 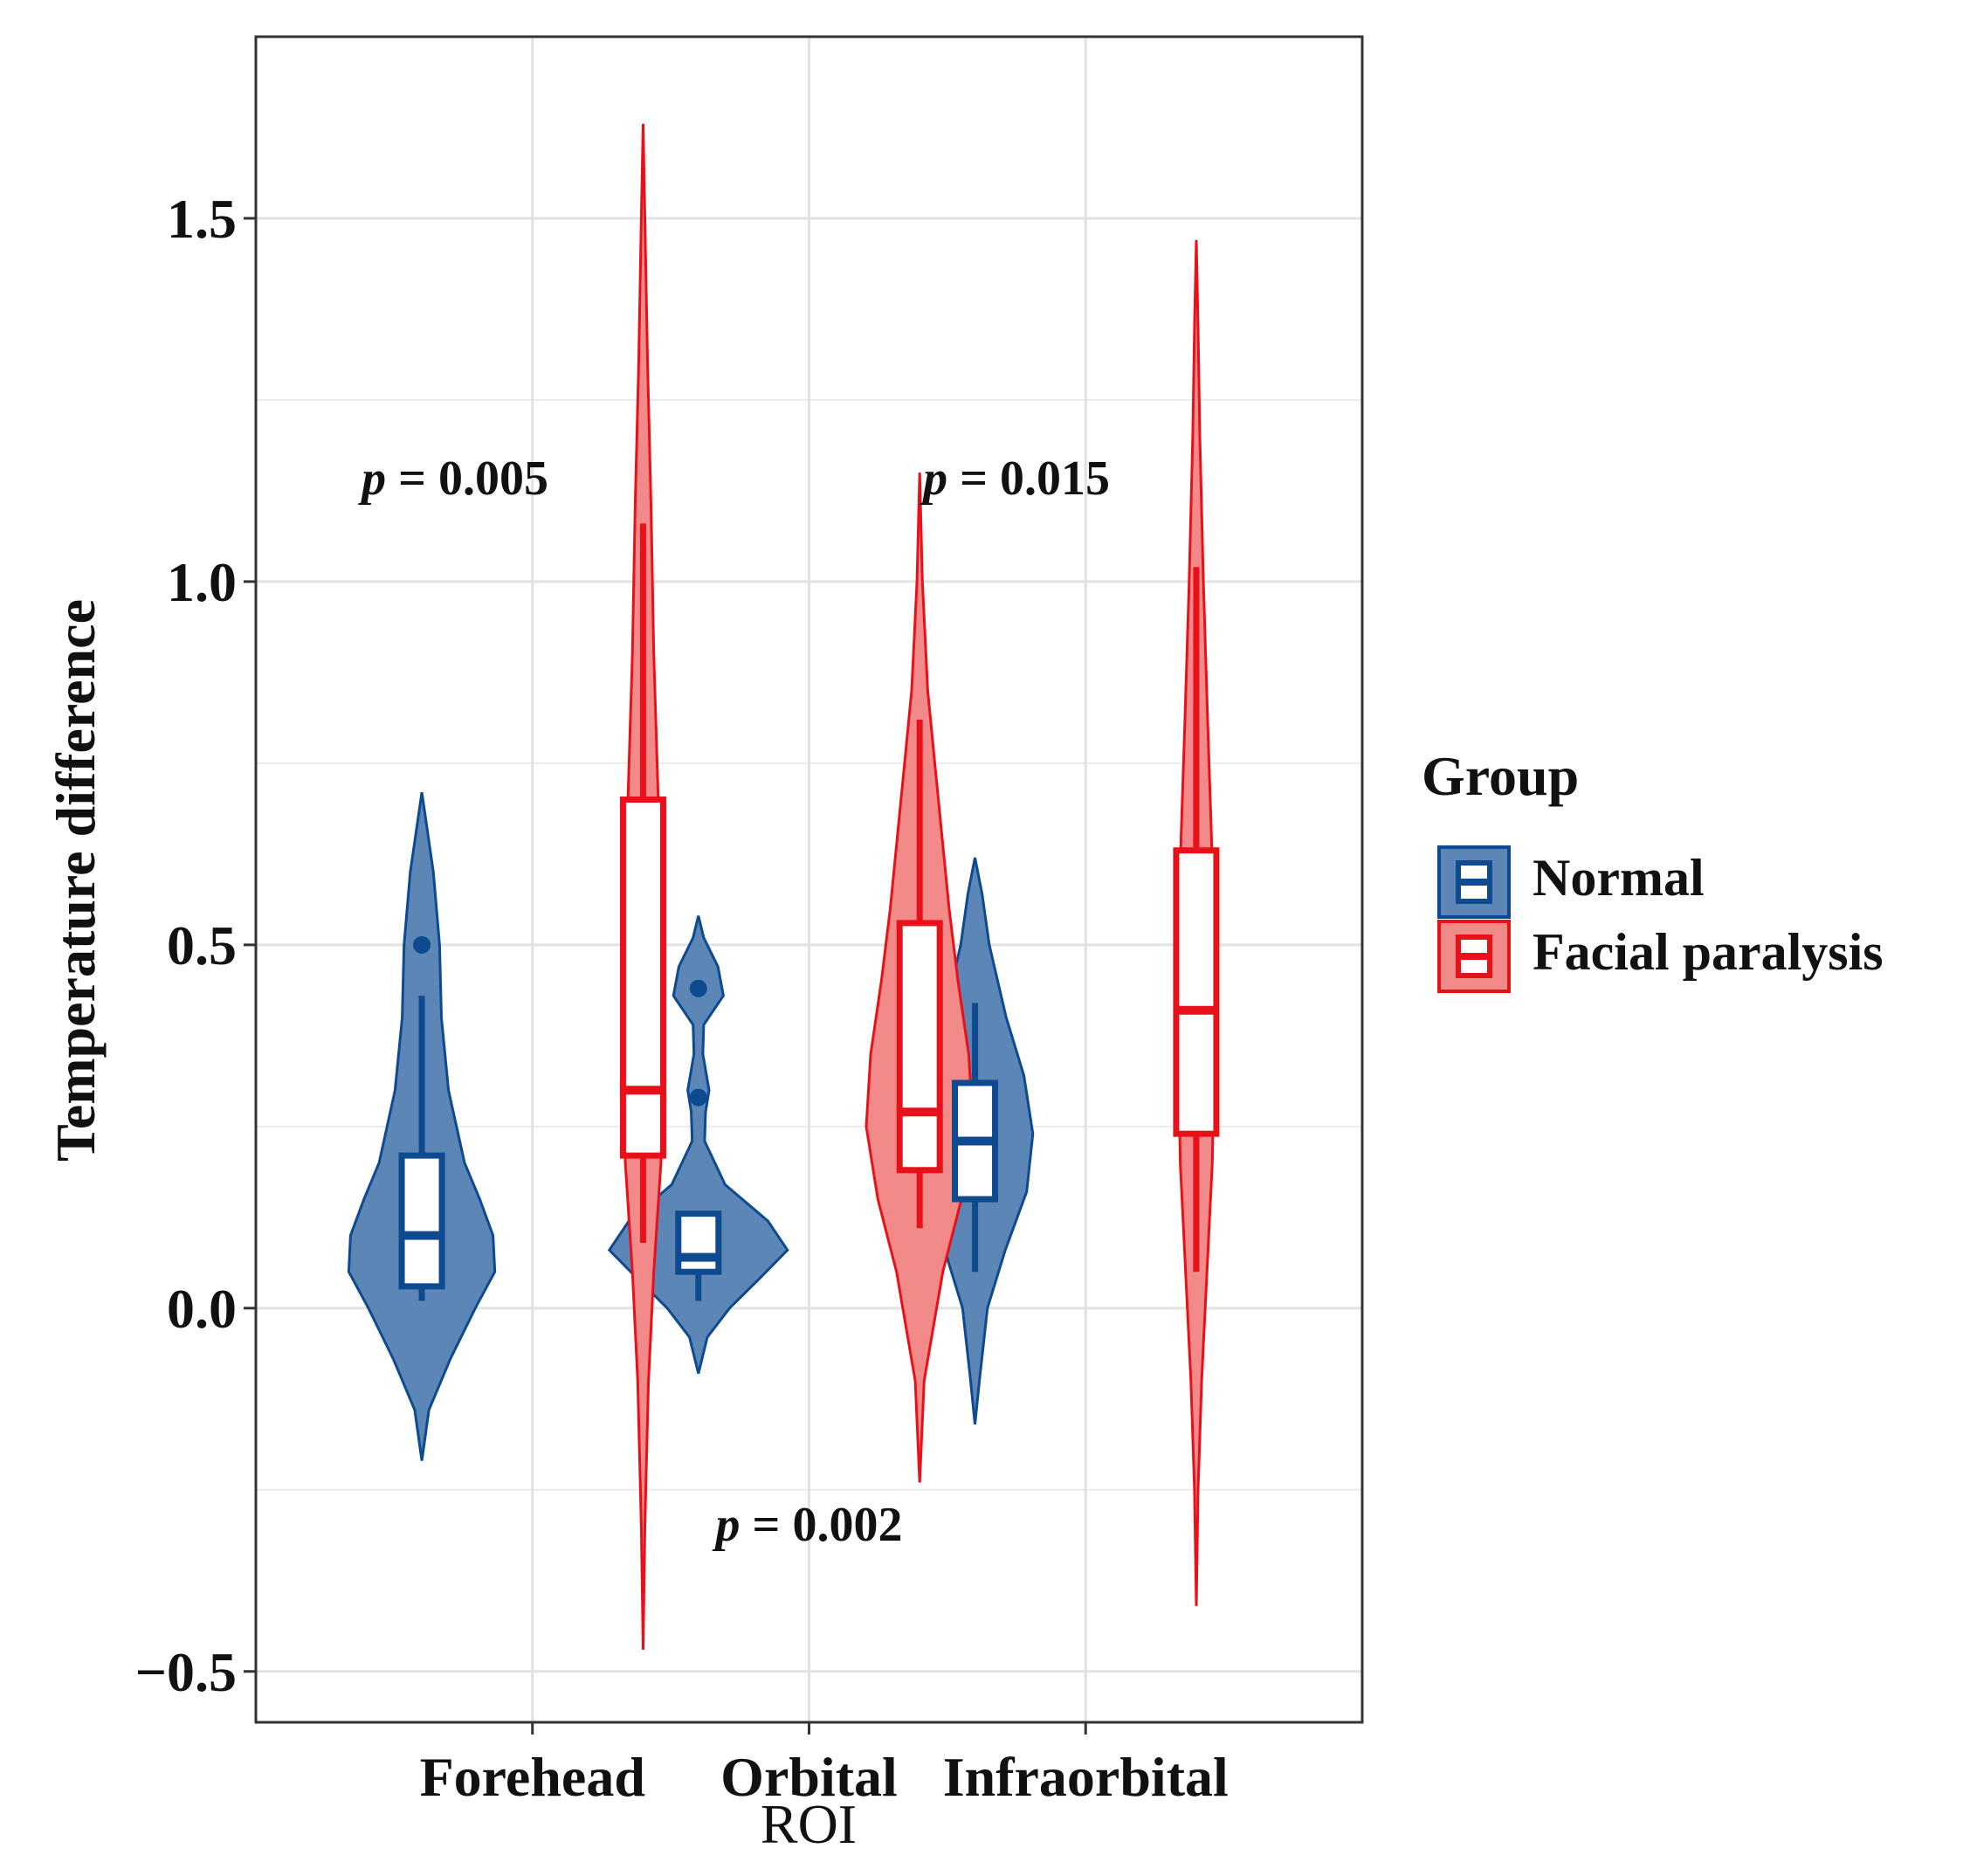 I want to click on legend: Group Normal Facial paralysis, so click(x=1653, y=869).